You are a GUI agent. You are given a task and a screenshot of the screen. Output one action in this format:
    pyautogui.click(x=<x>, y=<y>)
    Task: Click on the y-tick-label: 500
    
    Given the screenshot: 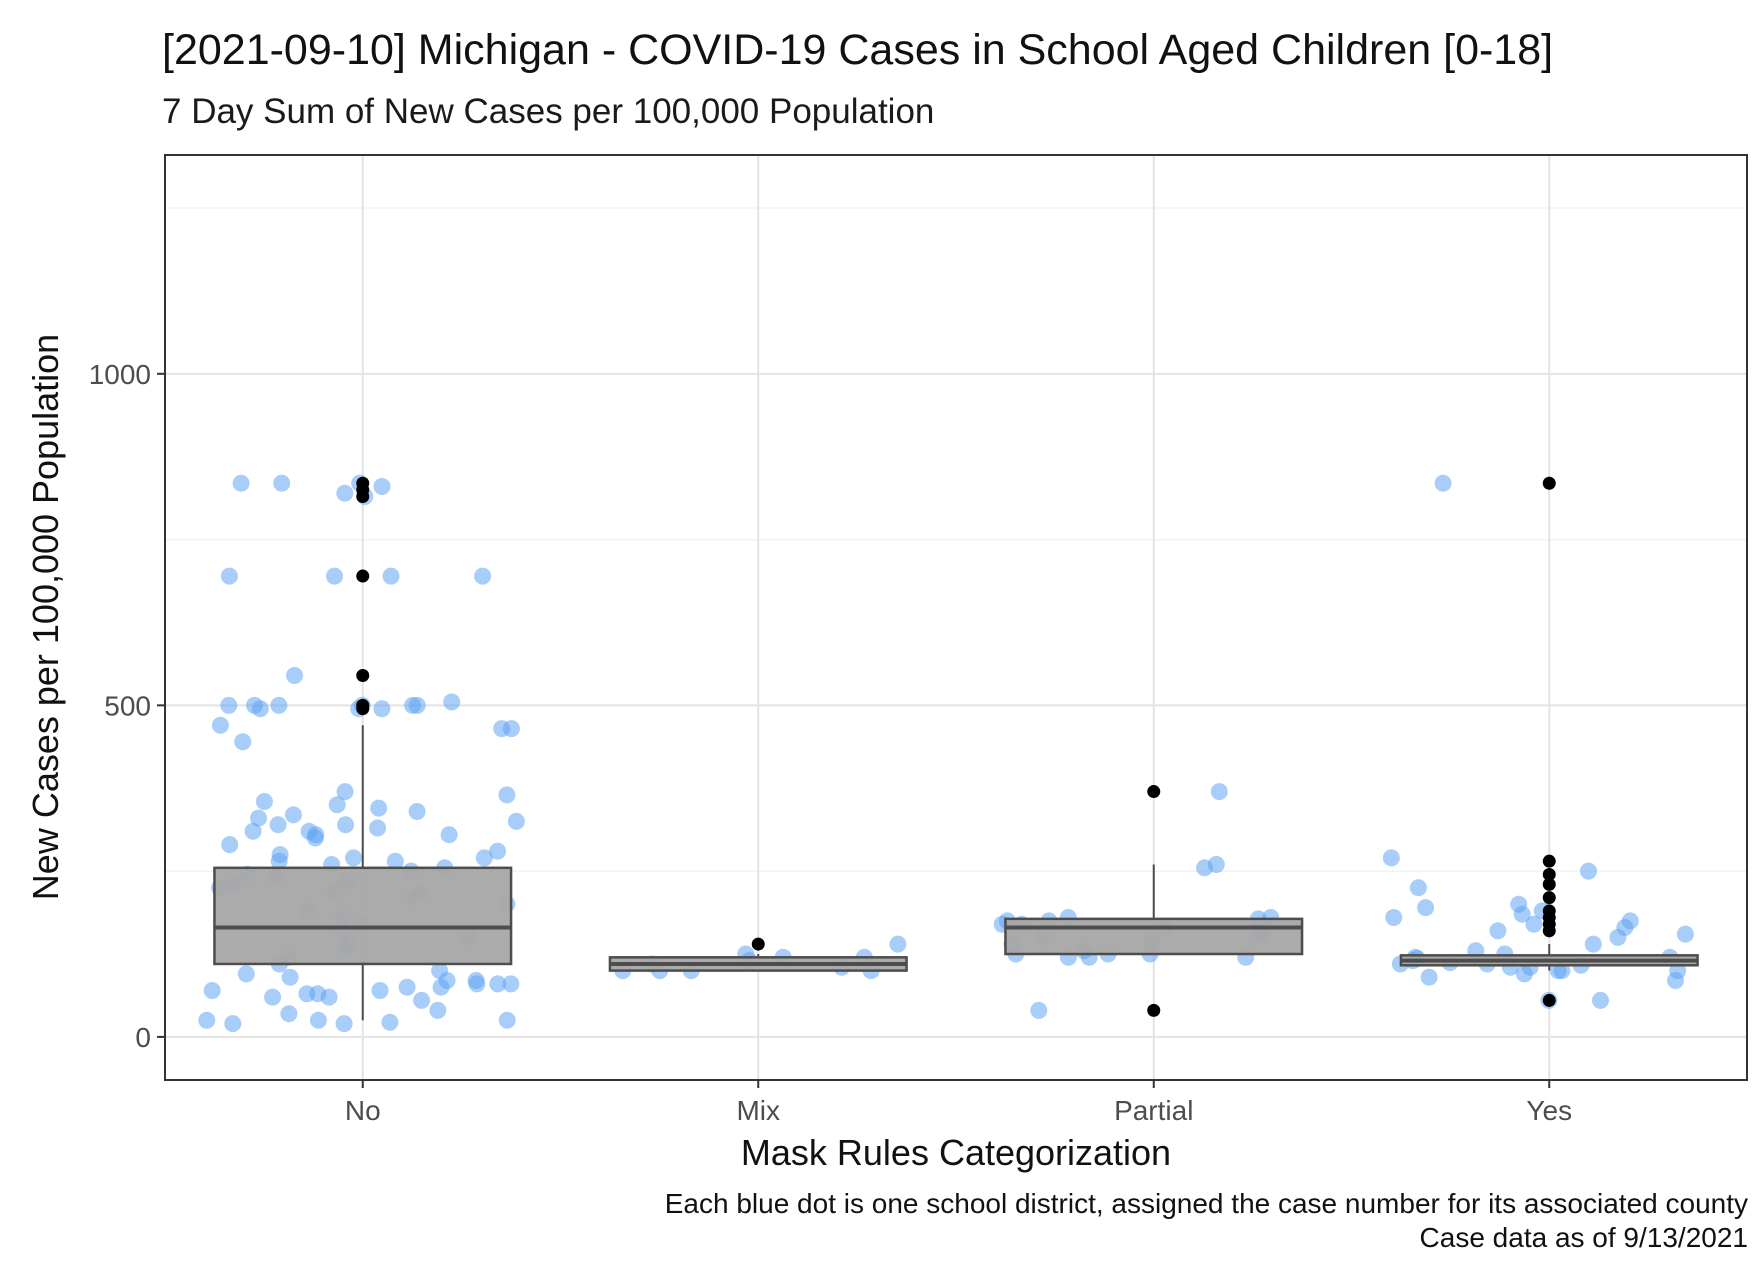 What is the action you would take?
    pyautogui.click(x=127, y=705)
    